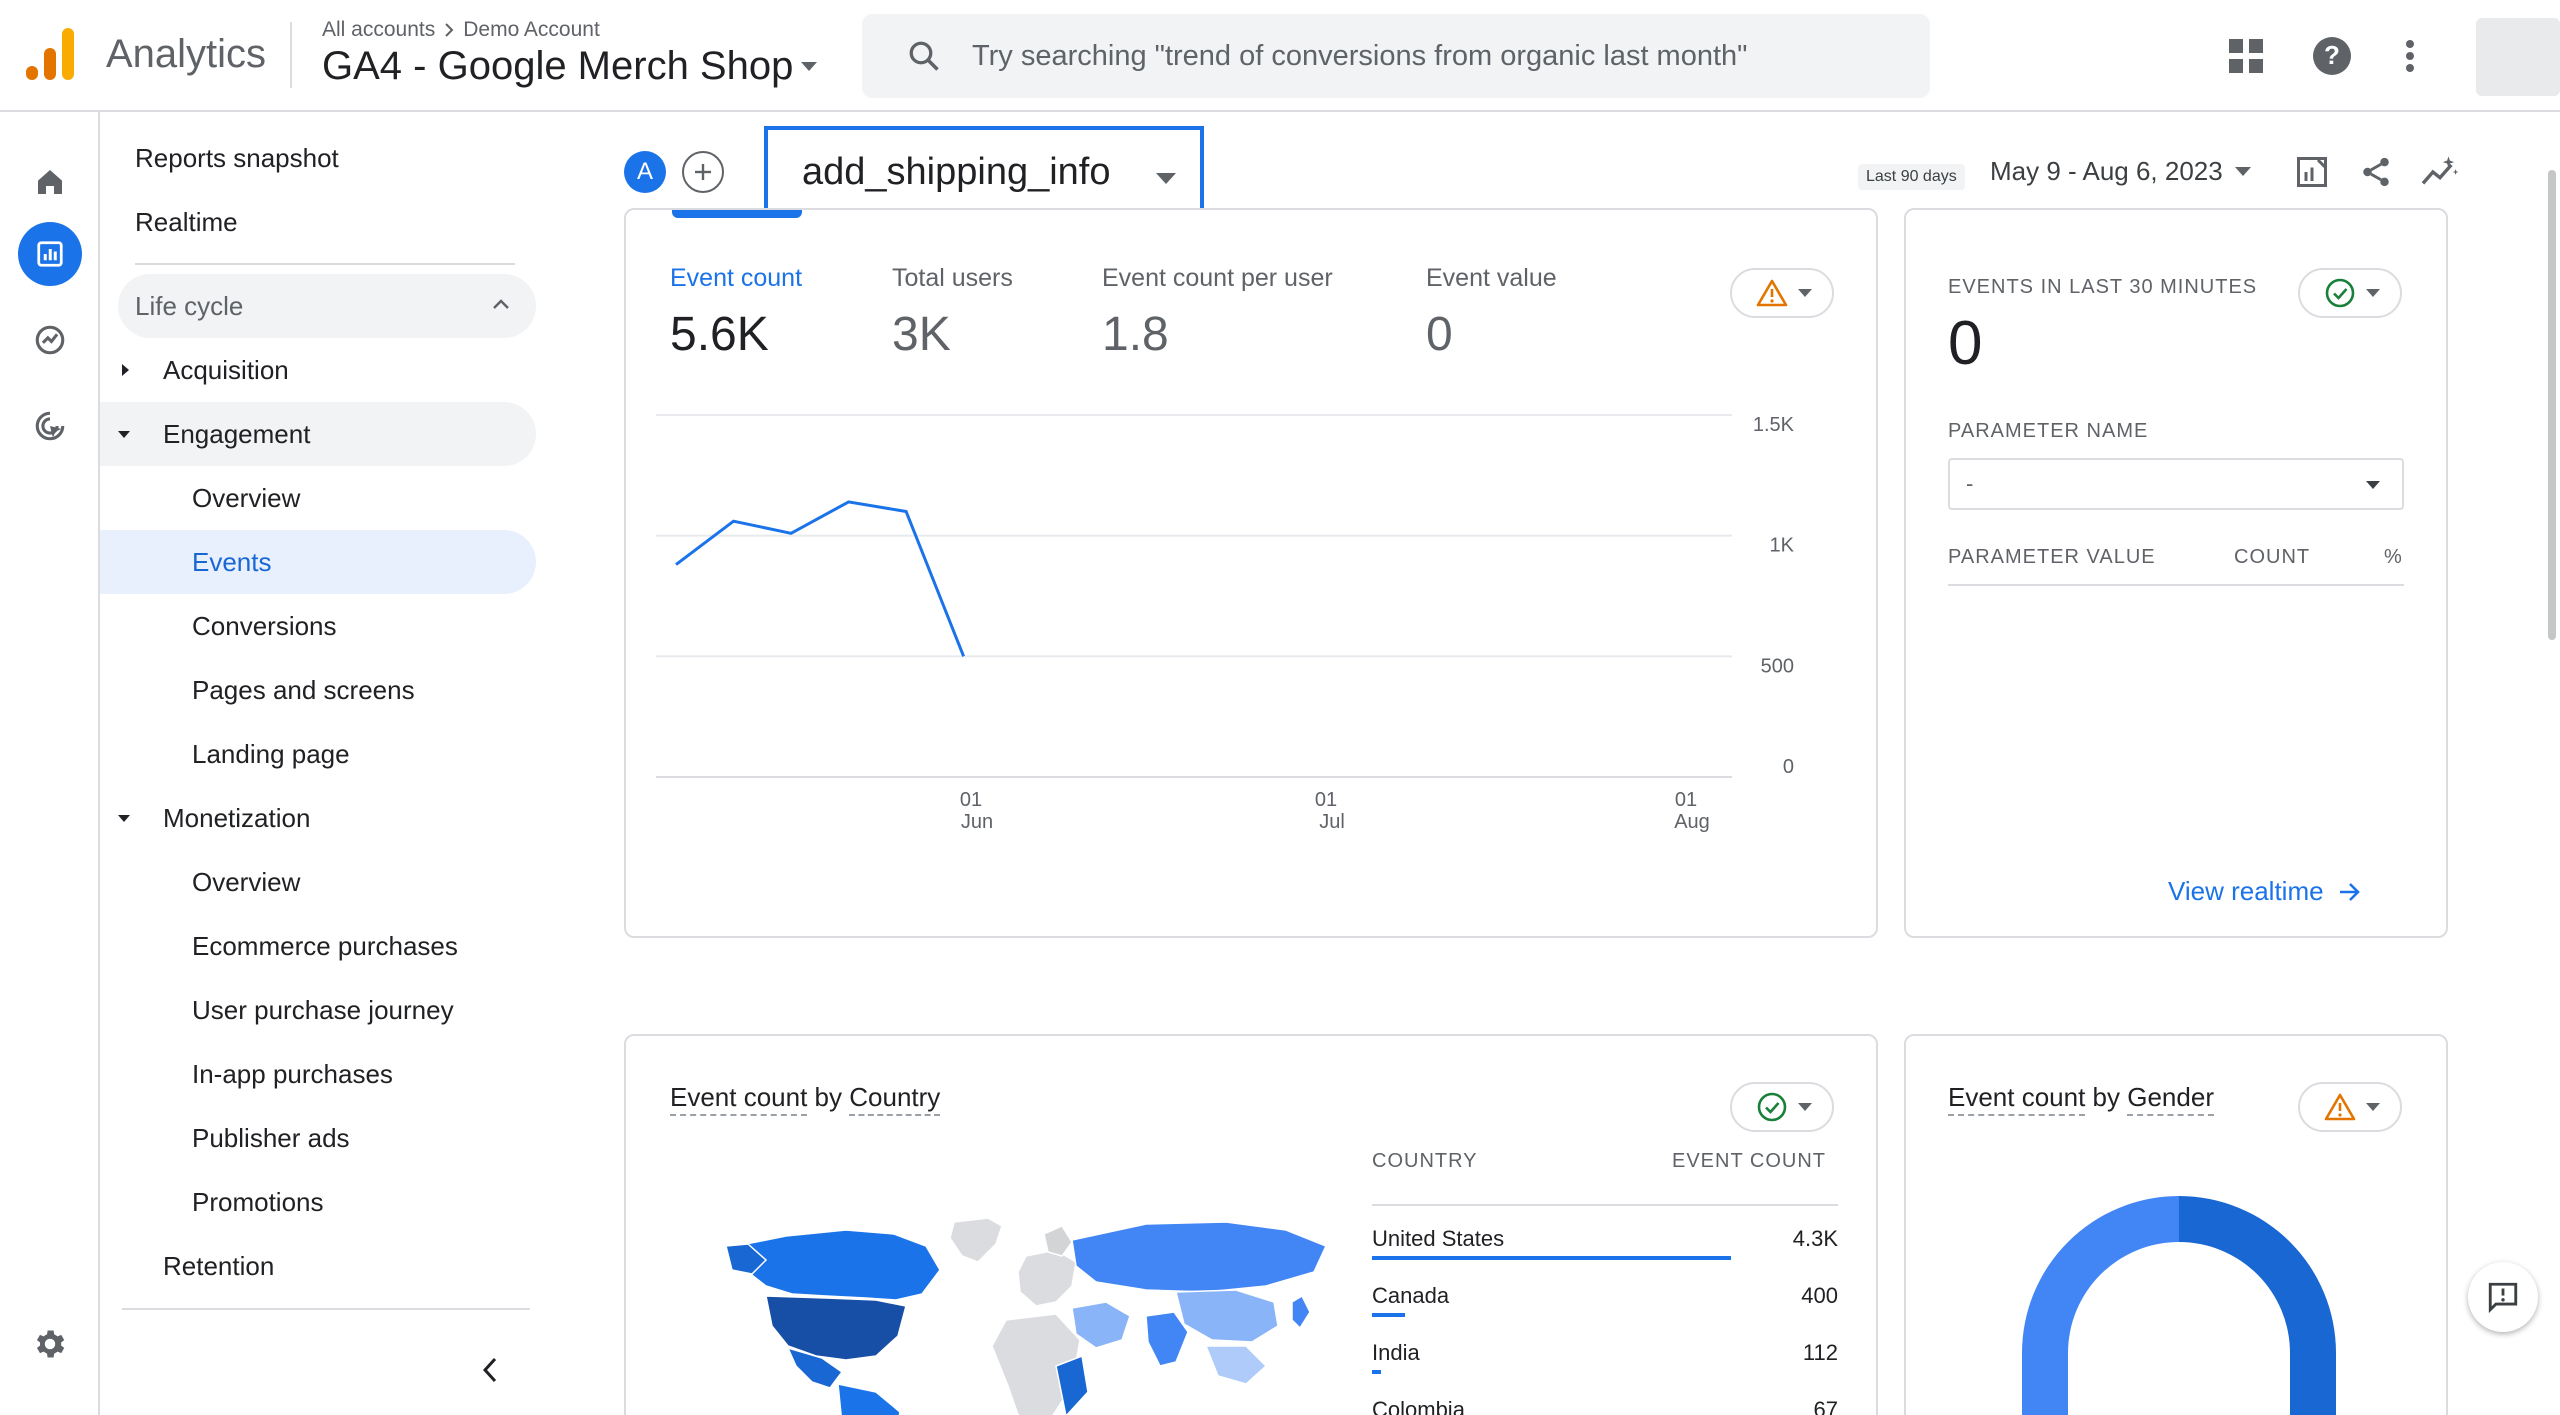  I want to click on property-selector: GA4 - Google Merch Shop, so click(570, 66).